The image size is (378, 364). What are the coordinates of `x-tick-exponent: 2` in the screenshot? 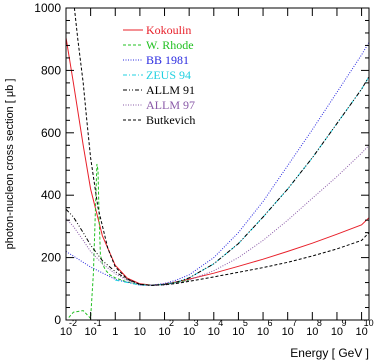 It's located at (171, 323).